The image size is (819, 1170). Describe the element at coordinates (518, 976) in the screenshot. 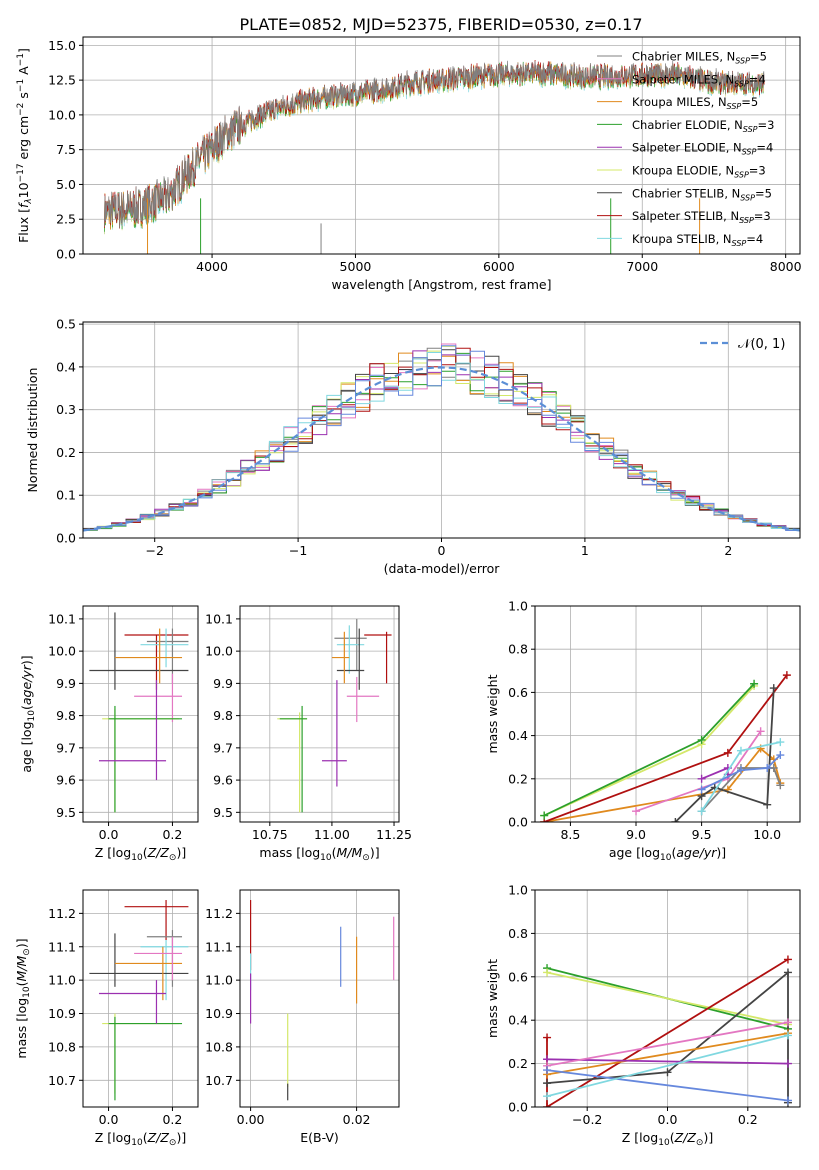

I see `y-tick-label: 0.6` at that location.